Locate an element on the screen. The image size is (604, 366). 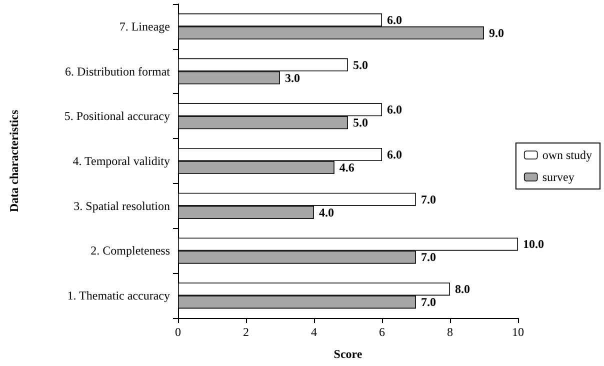
data-label: 3.0 is located at coordinates (292, 77).